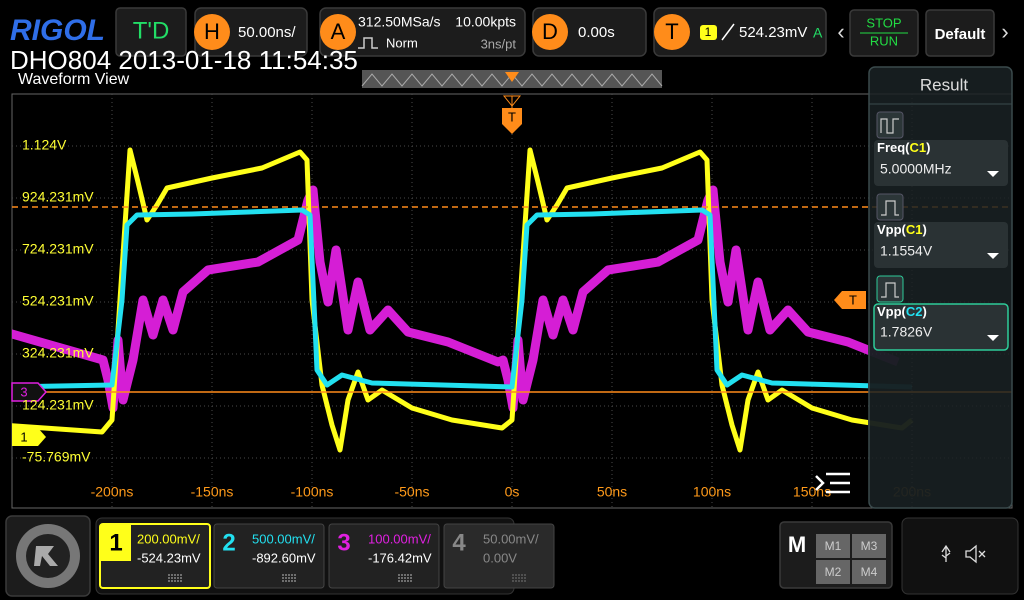 Image resolution: width=1024 pixels, height=600 pixels. I want to click on math-button-label: M3, so click(869, 546).